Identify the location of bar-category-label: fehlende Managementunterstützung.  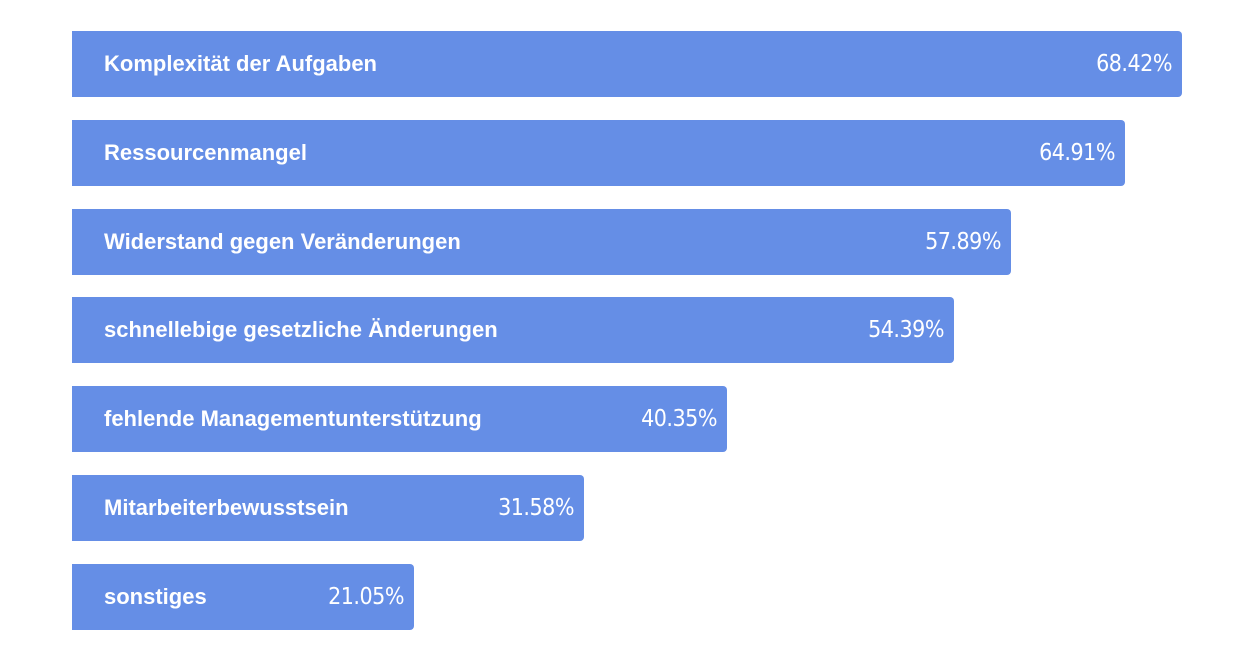
(293, 418).